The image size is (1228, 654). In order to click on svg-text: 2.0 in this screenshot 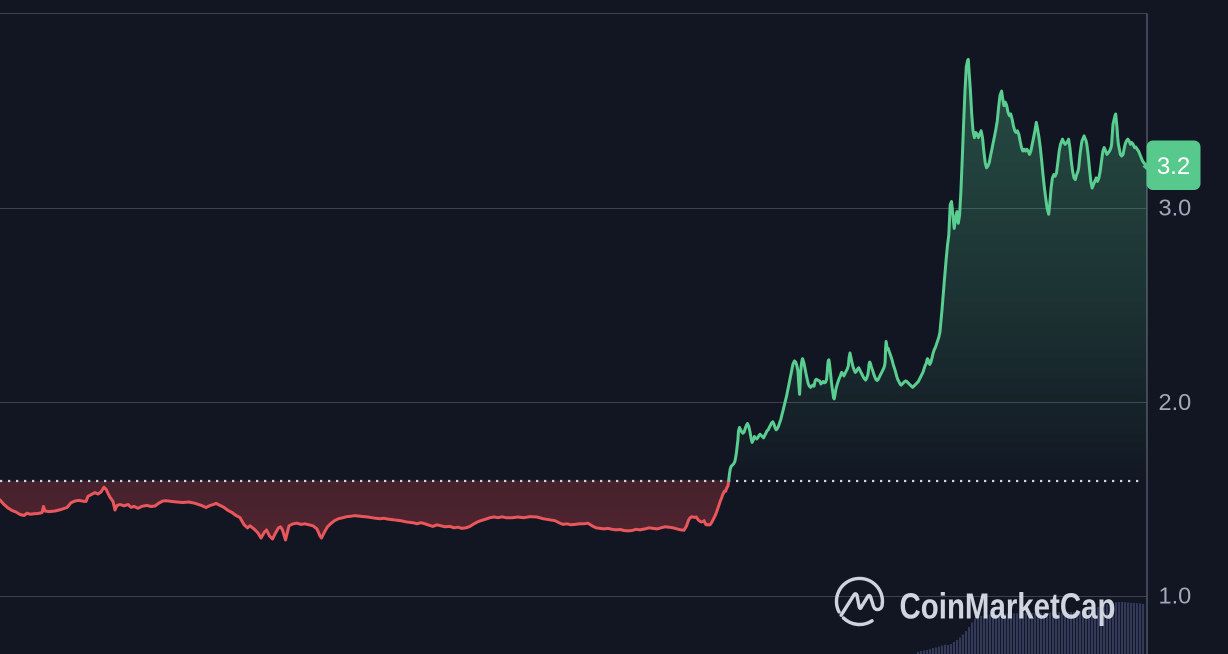, I will do `click(1175, 402)`.